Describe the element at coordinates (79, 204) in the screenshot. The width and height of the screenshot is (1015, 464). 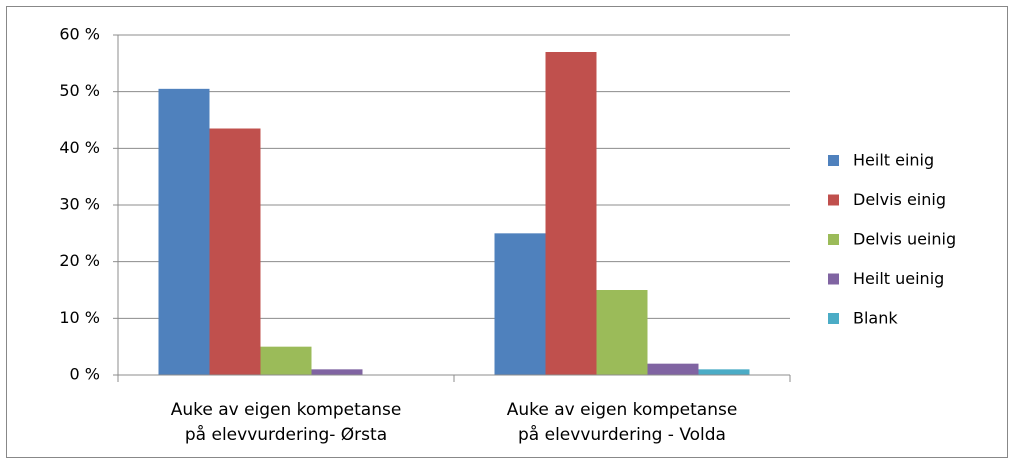
I see `y-tick-label: 30 %` at that location.